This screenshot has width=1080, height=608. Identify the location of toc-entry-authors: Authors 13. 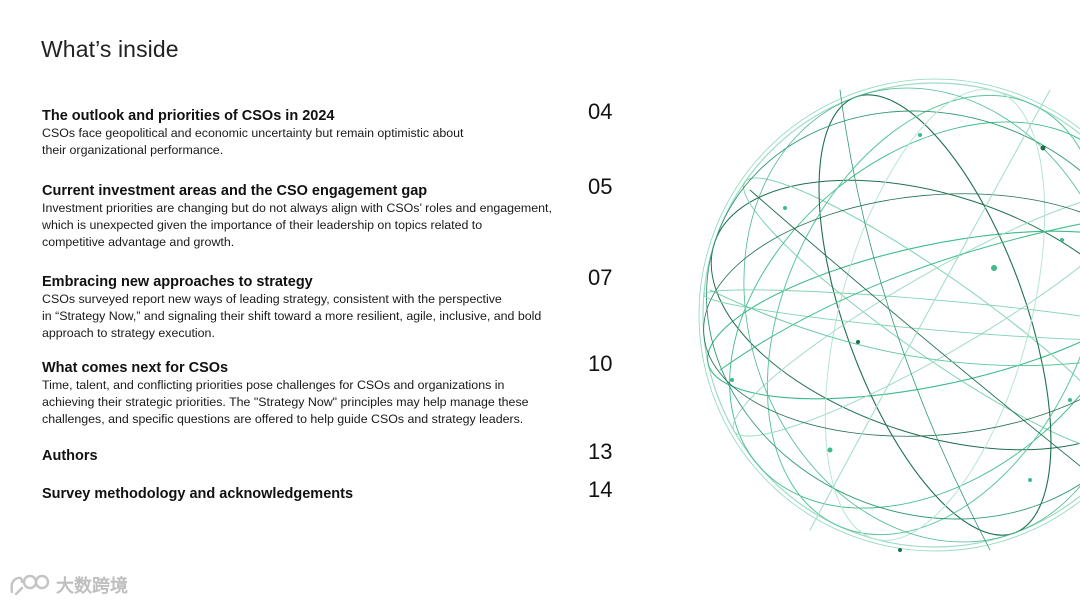
(332, 452).